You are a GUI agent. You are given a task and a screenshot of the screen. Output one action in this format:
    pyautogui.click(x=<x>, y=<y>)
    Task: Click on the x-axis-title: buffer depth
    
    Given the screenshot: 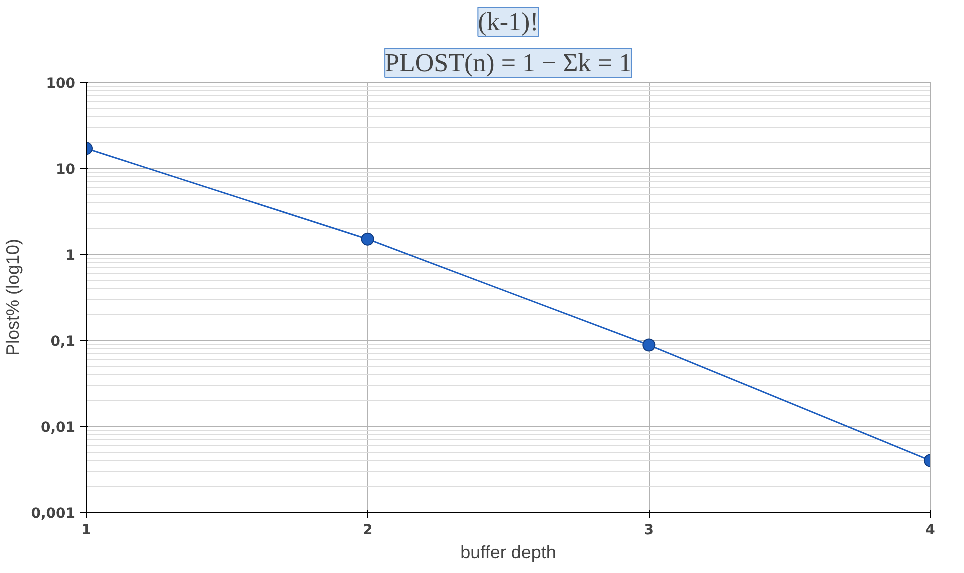 What is the action you would take?
    pyautogui.click(x=508, y=552)
    